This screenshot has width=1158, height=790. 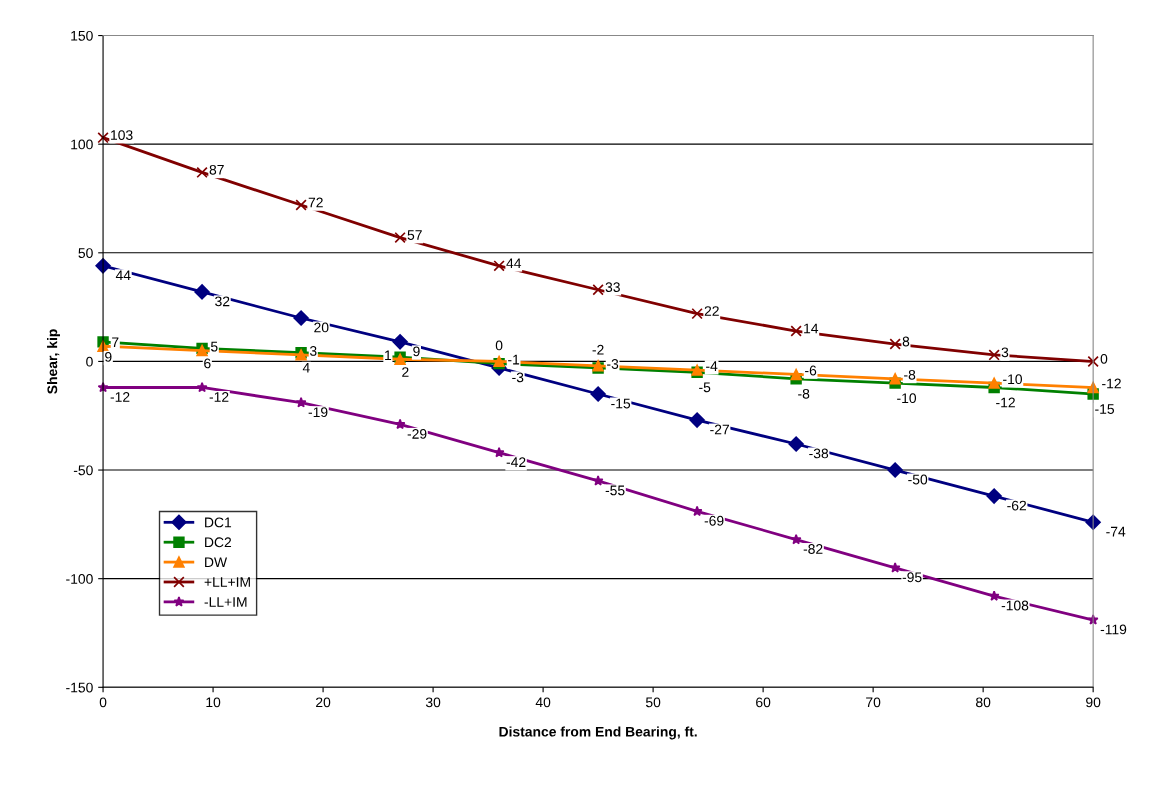 I want to click on data-label: 7, so click(x=115, y=342).